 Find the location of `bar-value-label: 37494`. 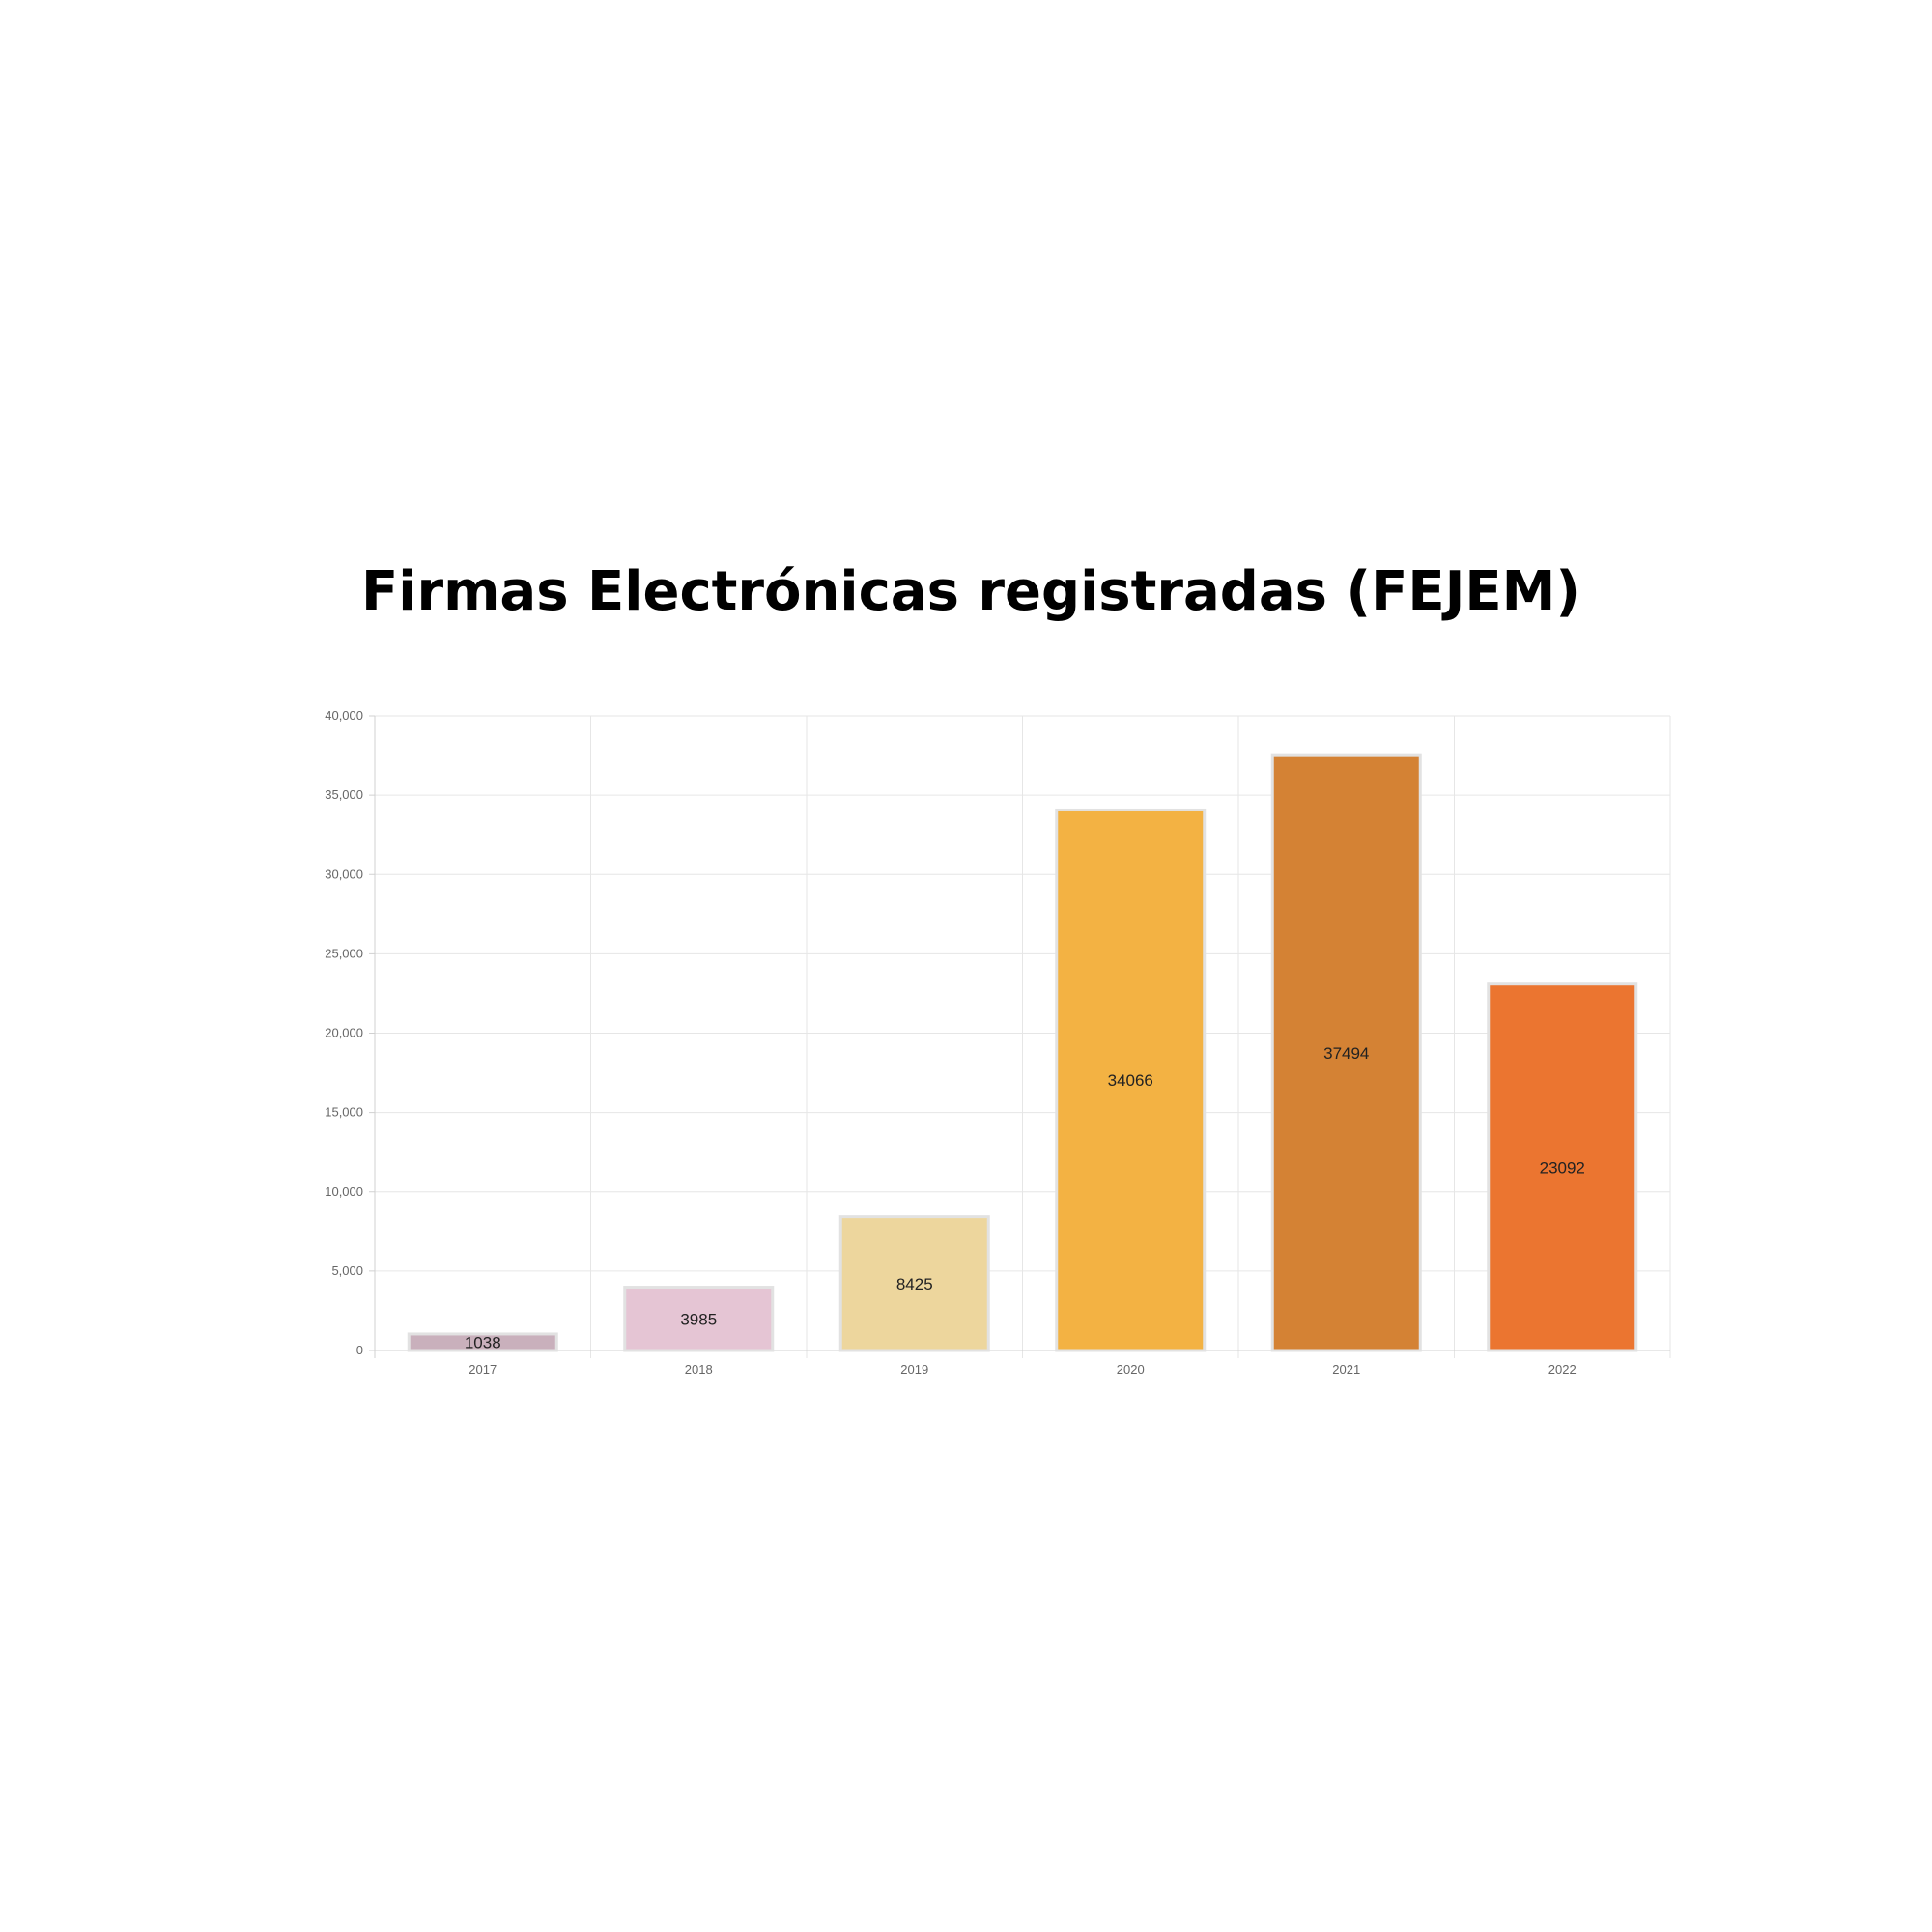

bar-value-label: 37494 is located at coordinates (1346, 1053).